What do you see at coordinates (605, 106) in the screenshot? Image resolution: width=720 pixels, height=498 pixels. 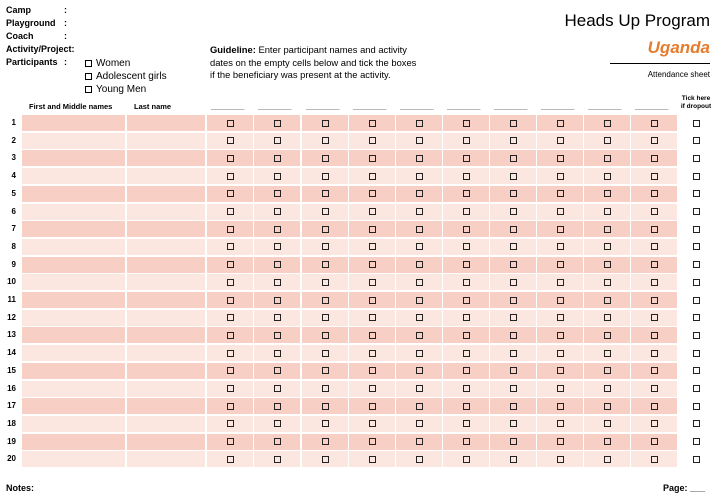 I see `date-column-header-9: ________` at bounding box center [605, 106].